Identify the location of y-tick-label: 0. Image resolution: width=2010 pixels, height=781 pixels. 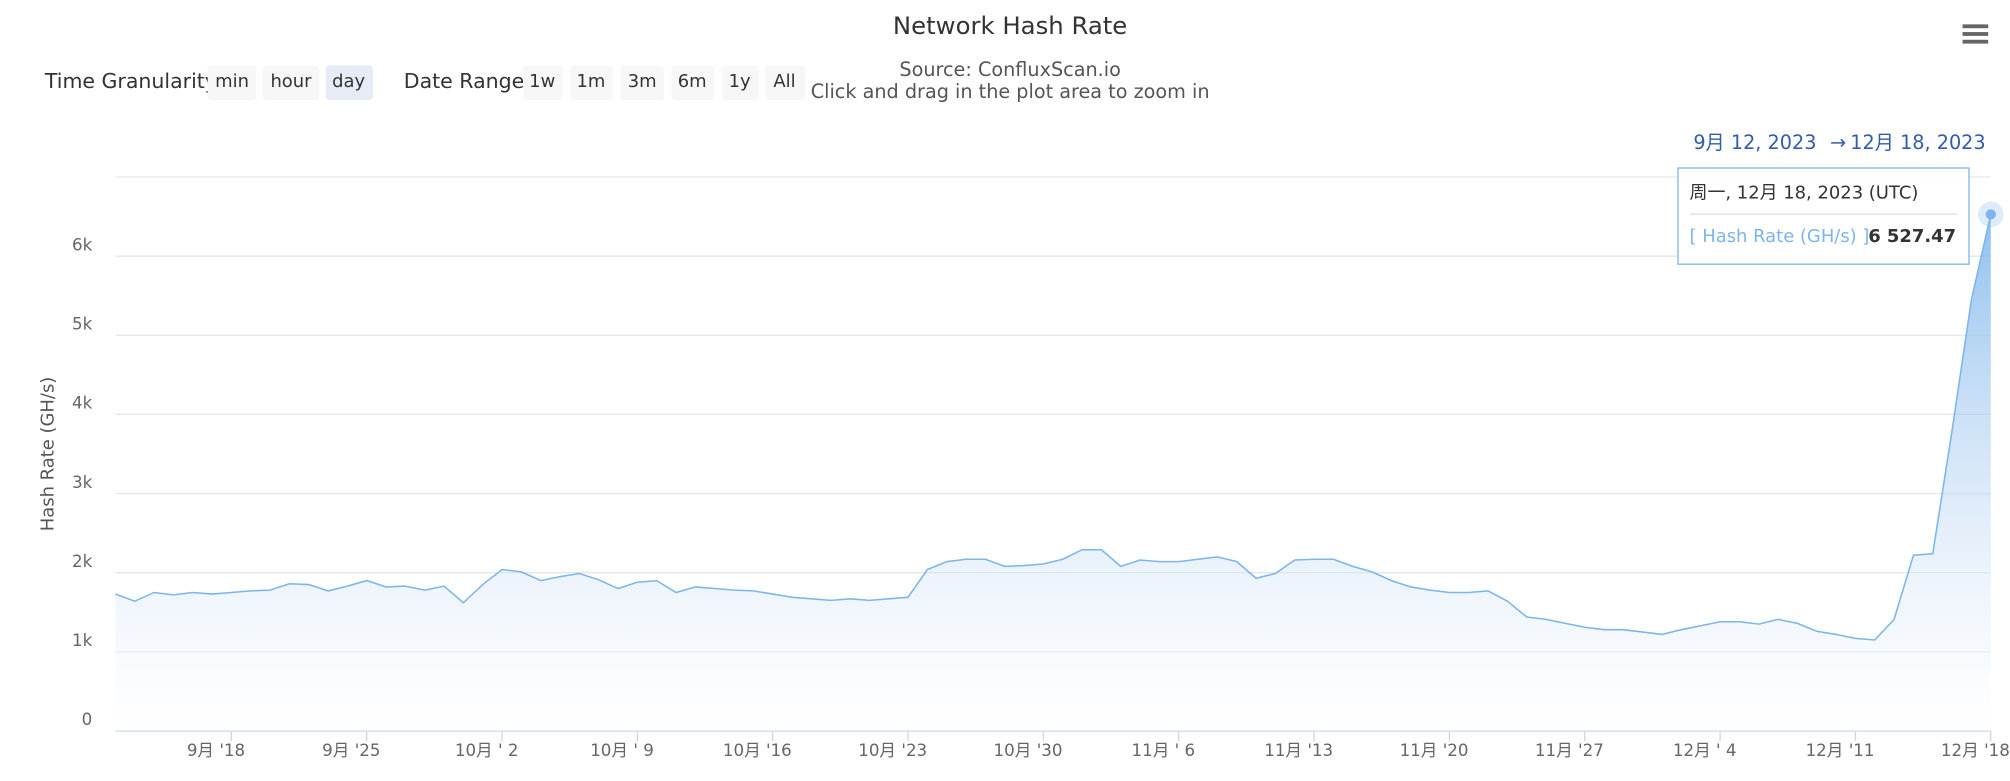
(87, 719).